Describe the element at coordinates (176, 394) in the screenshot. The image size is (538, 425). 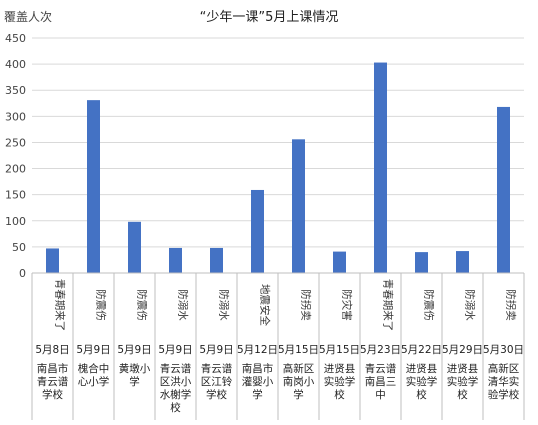
I see `school-line: 水榭学` at that location.